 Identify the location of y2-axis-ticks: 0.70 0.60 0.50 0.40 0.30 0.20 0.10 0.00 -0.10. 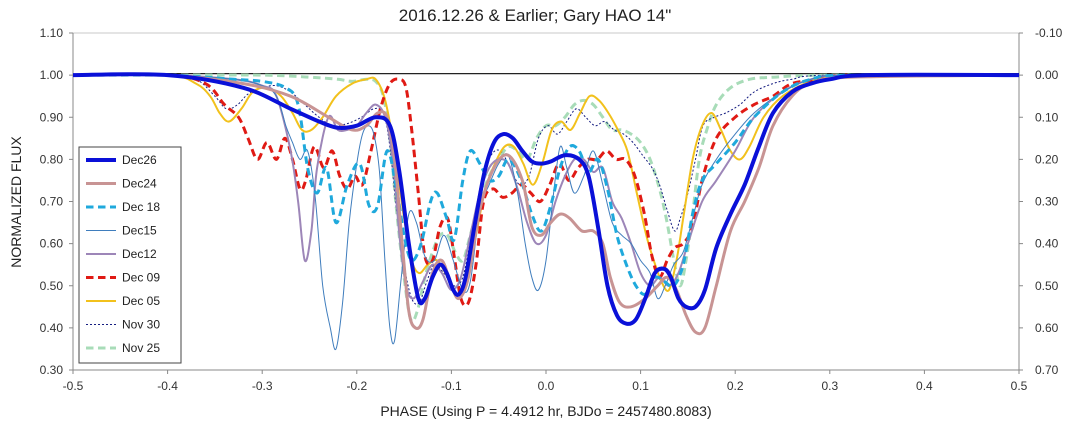
(1041, 201).